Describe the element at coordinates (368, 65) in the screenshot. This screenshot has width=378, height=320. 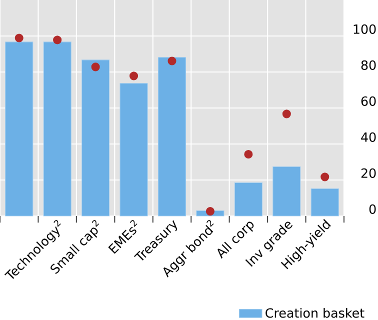
I see `y-tick-label: 80` at that location.